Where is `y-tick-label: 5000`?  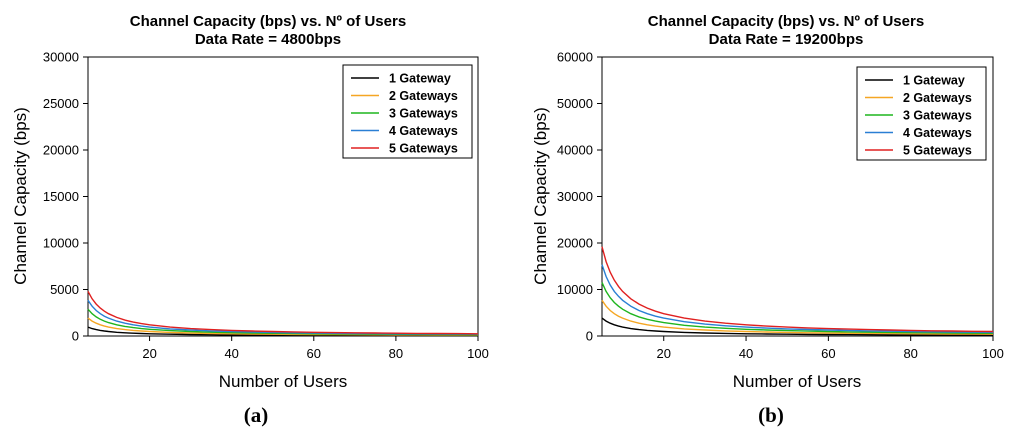 y-tick-label: 5000 is located at coordinates (64, 289).